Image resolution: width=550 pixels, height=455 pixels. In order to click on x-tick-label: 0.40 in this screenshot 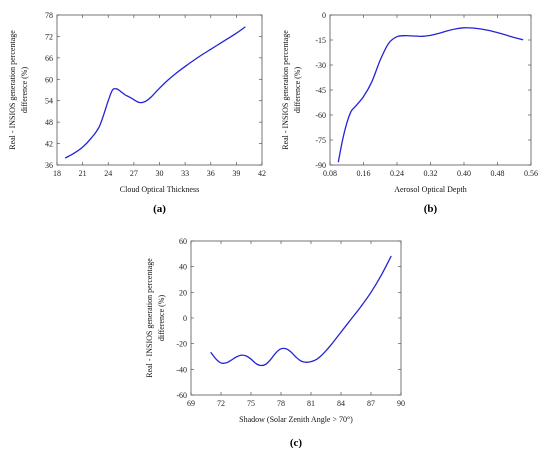, I will do `click(464, 173)`.